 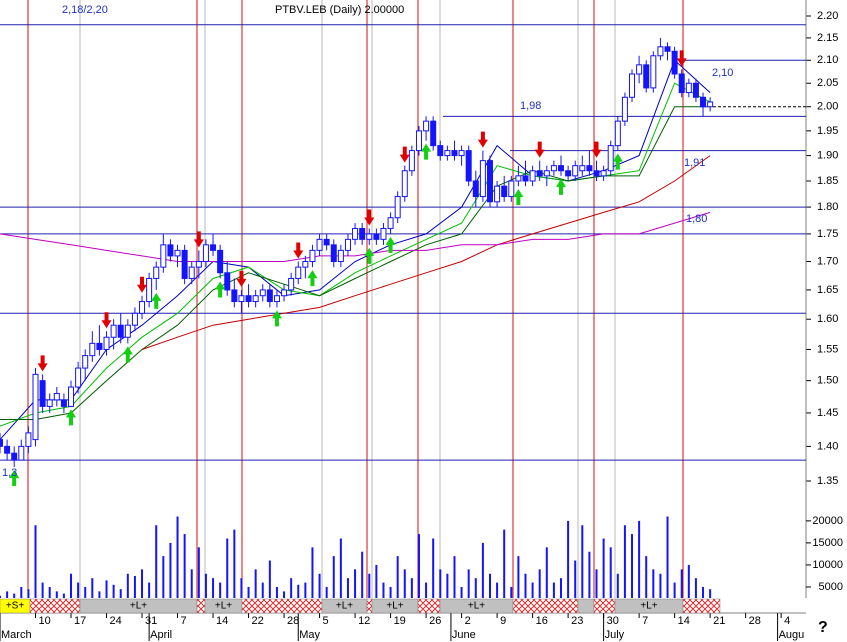 I want to click on help-icon: ?, so click(x=823, y=627).